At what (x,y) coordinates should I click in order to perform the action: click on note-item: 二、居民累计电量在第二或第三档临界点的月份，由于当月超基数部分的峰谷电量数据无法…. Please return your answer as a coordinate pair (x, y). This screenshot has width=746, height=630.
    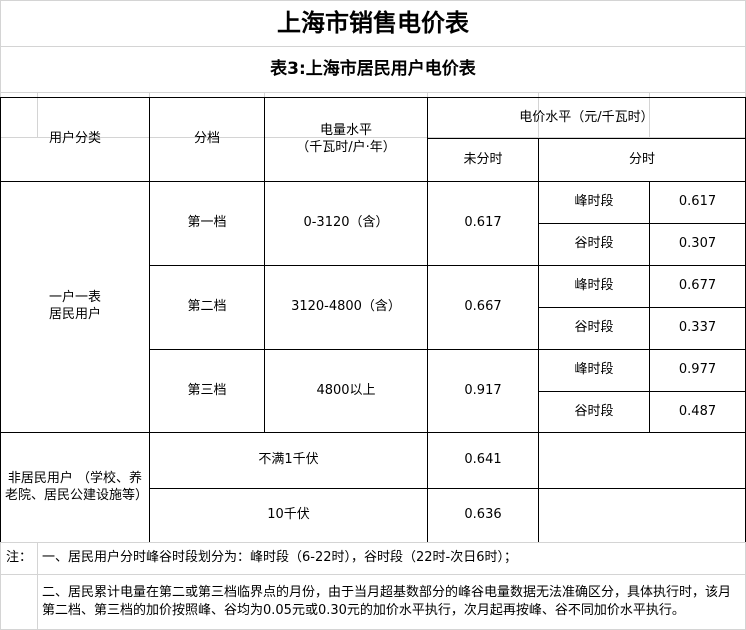
    Looking at the image, I should click on (391, 602).